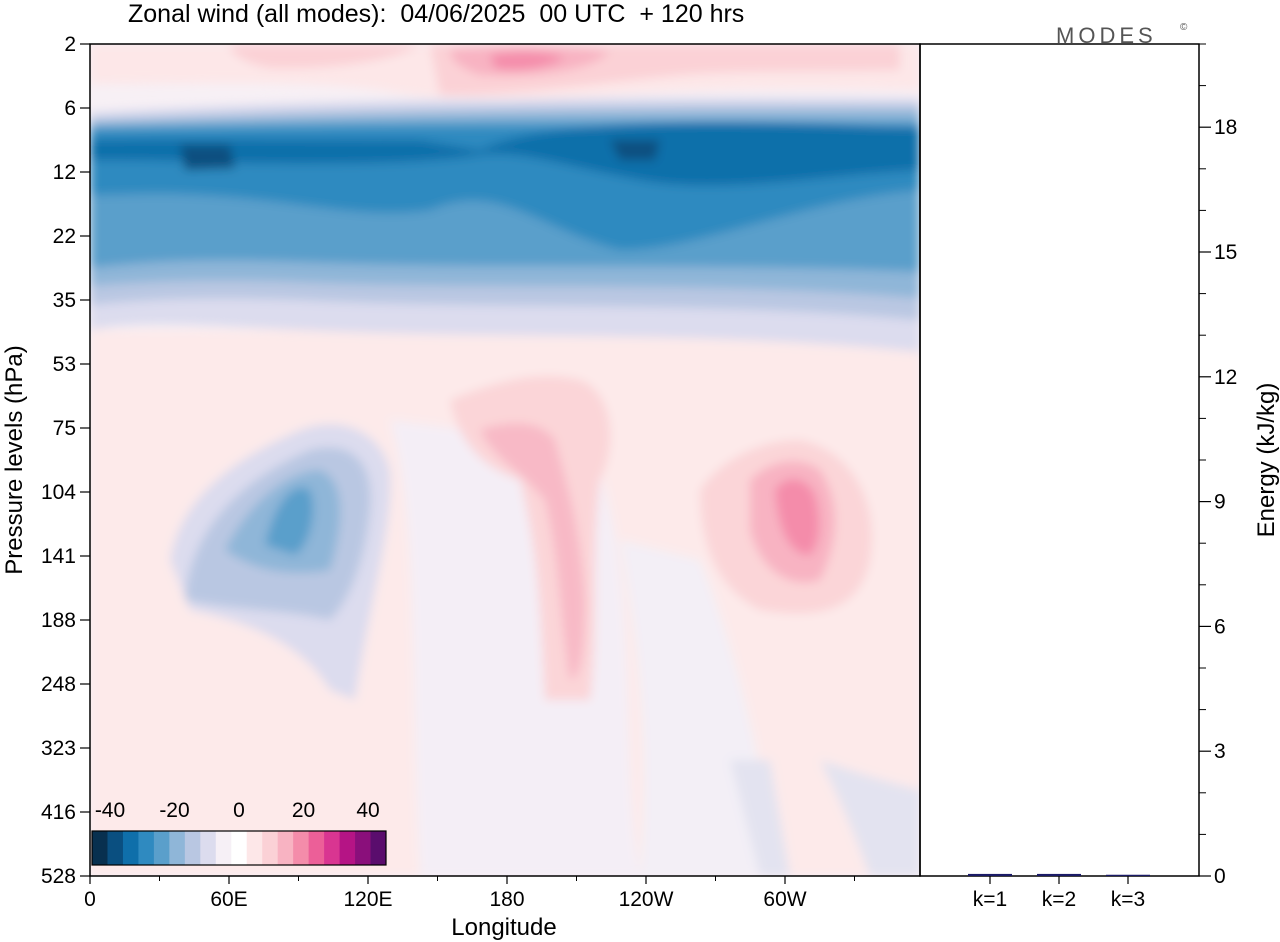  Describe the element at coordinates (1225, 127) in the screenshot. I see `energy-tick-label-6: 18` at that location.